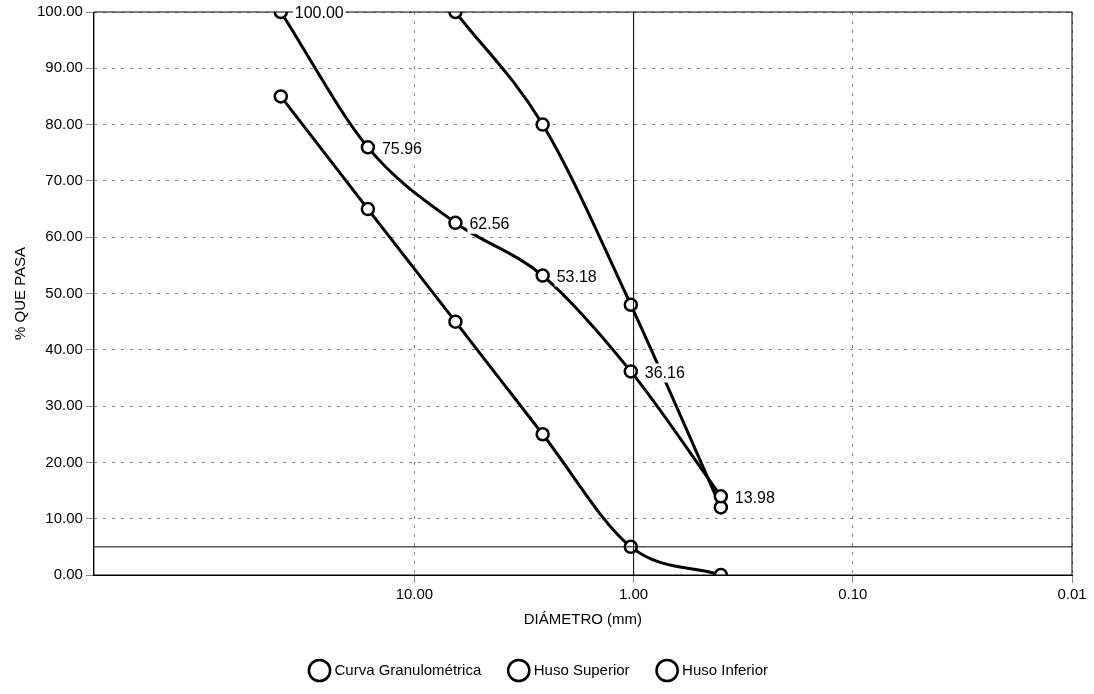 The height and width of the screenshot is (694, 1094). What do you see at coordinates (64, 236) in the screenshot?
I see `y-tick-label: 60.00` at bounding box center [64, 236].